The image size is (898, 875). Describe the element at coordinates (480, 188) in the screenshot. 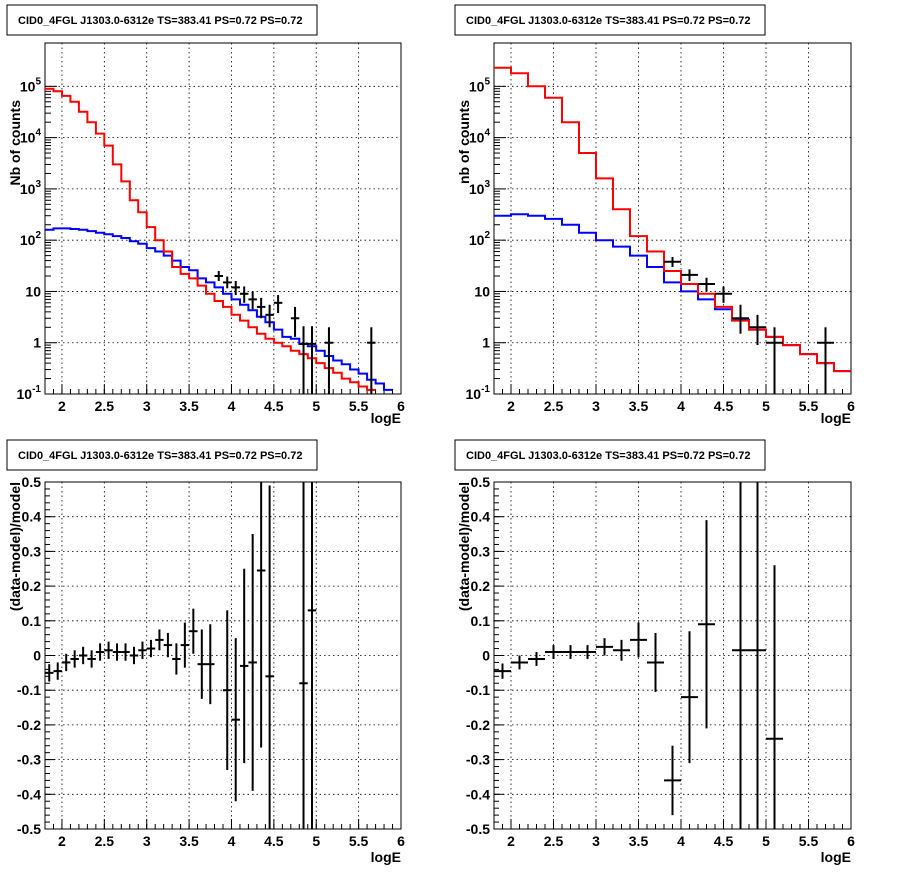

I see `y-tick-label: 10³` at that location.